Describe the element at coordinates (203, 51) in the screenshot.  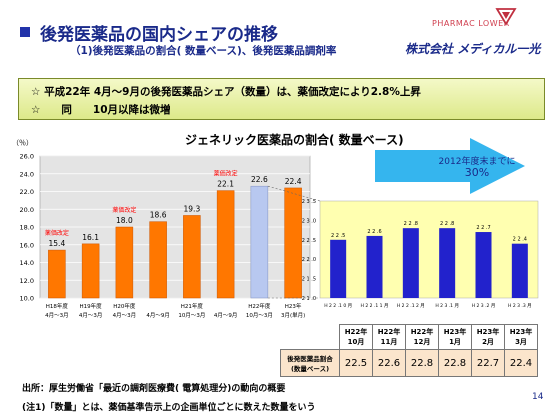
I see `page-subtitle: （1)後発医薬品の割合( 数量ベース)、後発医薬品調剤率` at that location.